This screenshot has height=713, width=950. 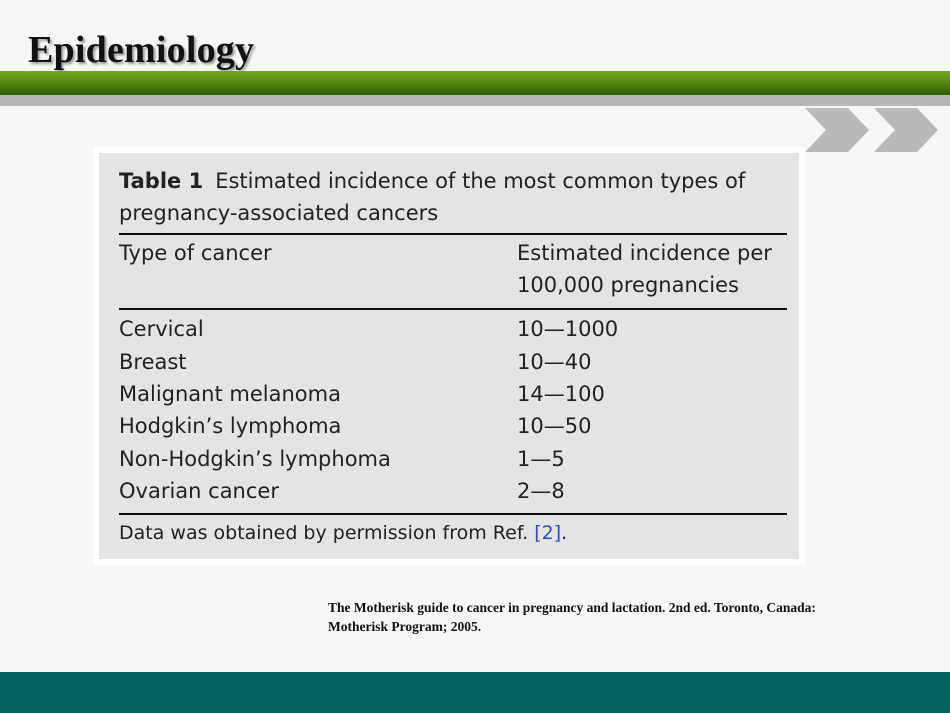 What do you see at coordinates (454, 394) in the screenshot?
I see `table-row: Malignant melanoma 14—100` at bounding box center [454, 394].